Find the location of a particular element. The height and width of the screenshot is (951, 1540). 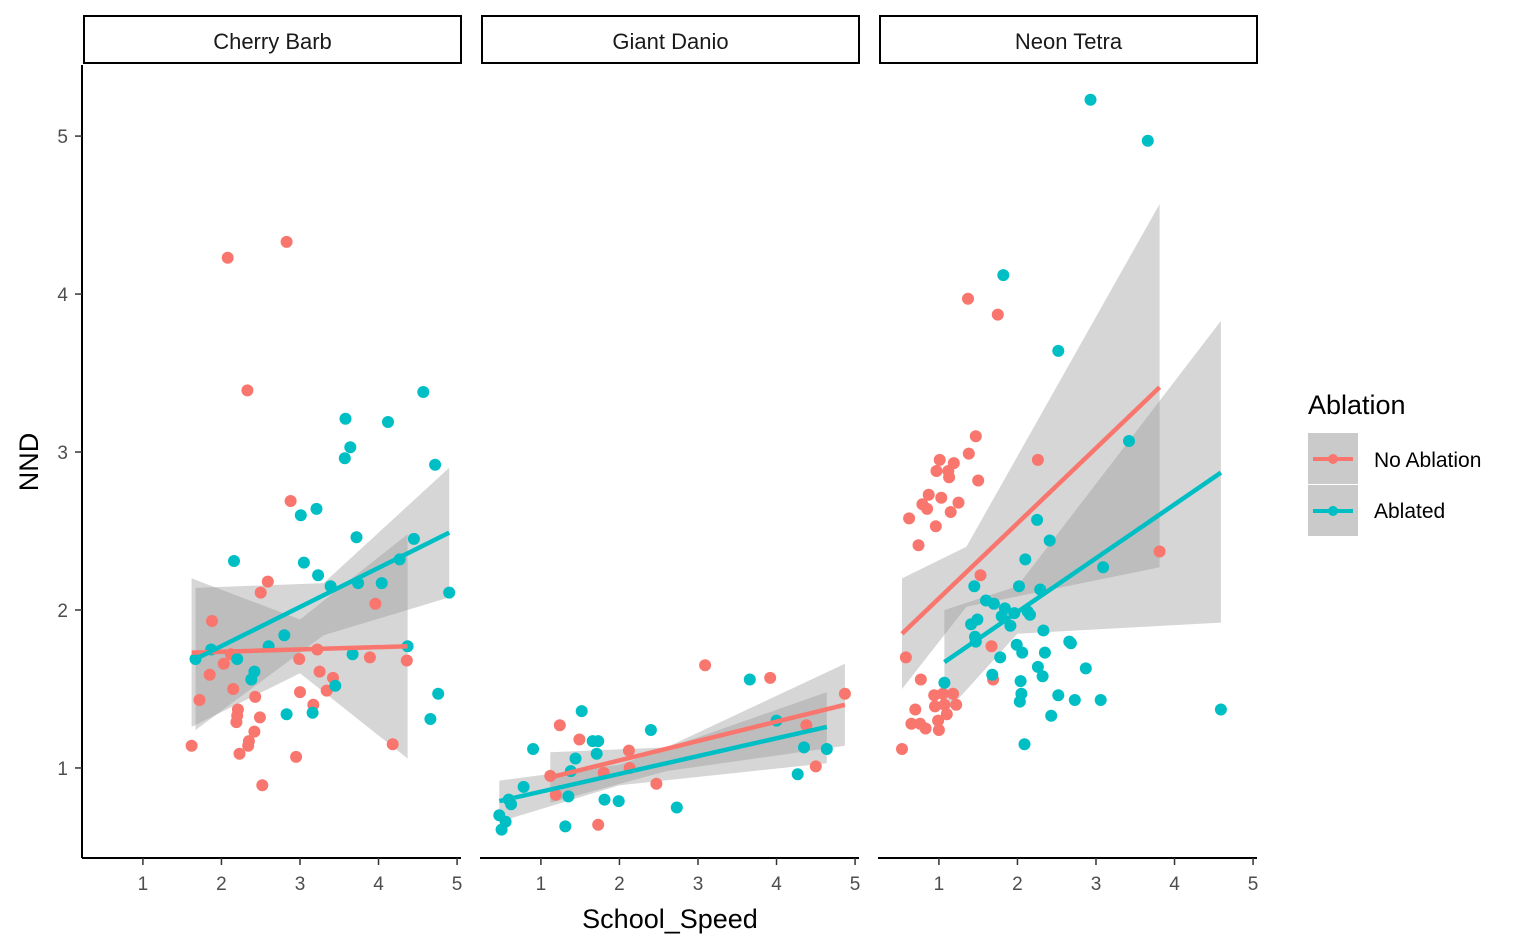

legend-dot-no-ablation is located at coordinates (1333, 459).